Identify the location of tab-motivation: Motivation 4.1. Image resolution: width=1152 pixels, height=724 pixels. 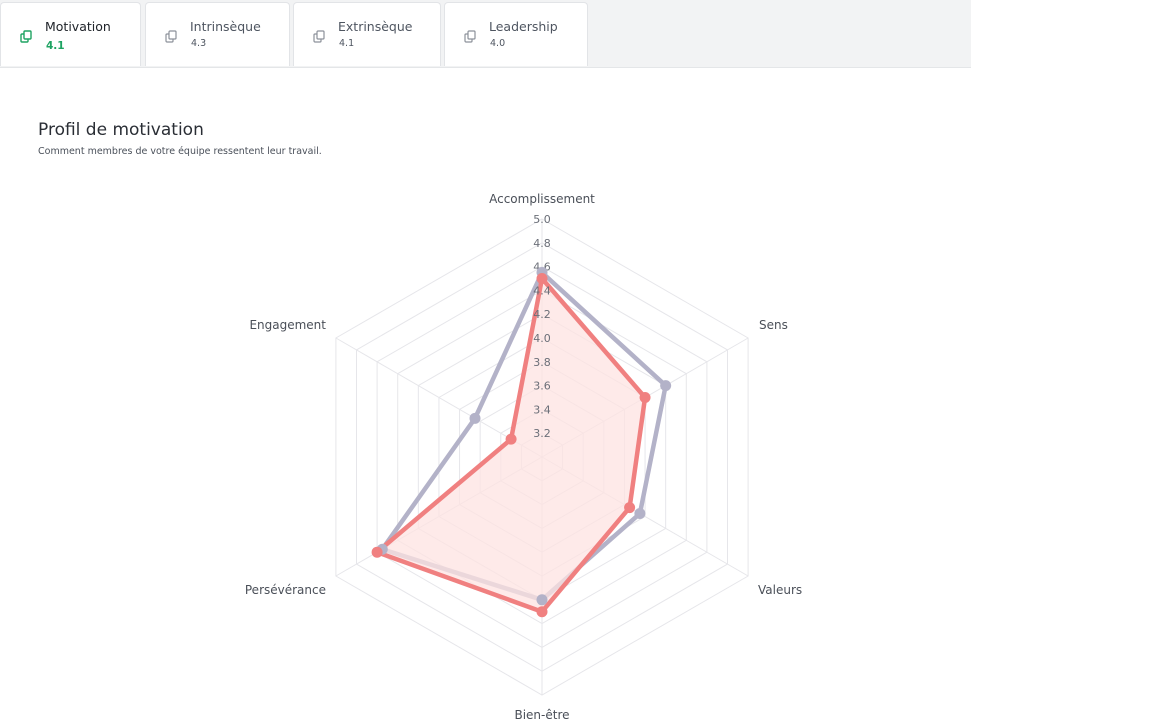
(70, 34).